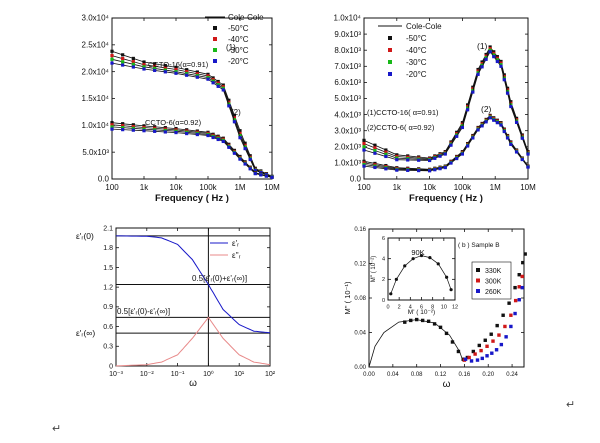 This screenshot has width=600, height=443. What do you see at coordinates (143, 311) in the screenshot?
I see `annotation-label: 0.5[ε'ᵣ(0)-ε'ᵣ(∞)]` at bounding box center [143, 311].